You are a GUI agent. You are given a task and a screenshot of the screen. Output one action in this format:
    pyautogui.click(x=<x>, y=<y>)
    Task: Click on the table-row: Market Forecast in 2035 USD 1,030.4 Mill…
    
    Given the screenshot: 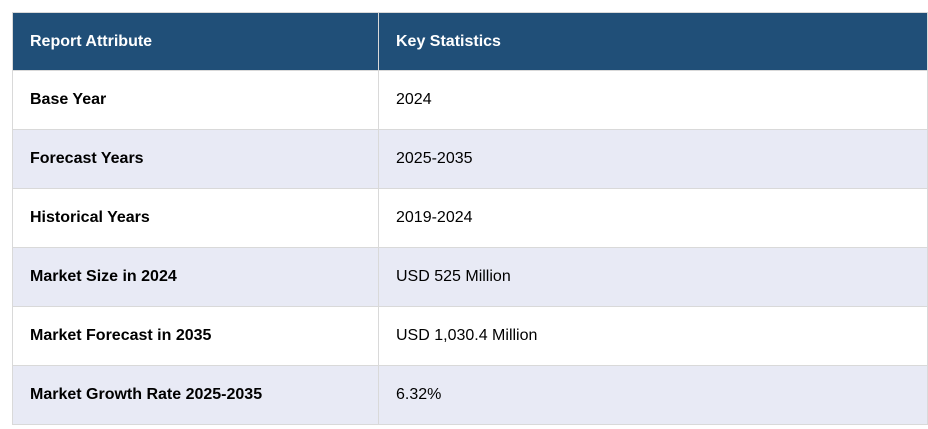 What is the action you would take?
    pyautogui.click(x=470, y=336)
    